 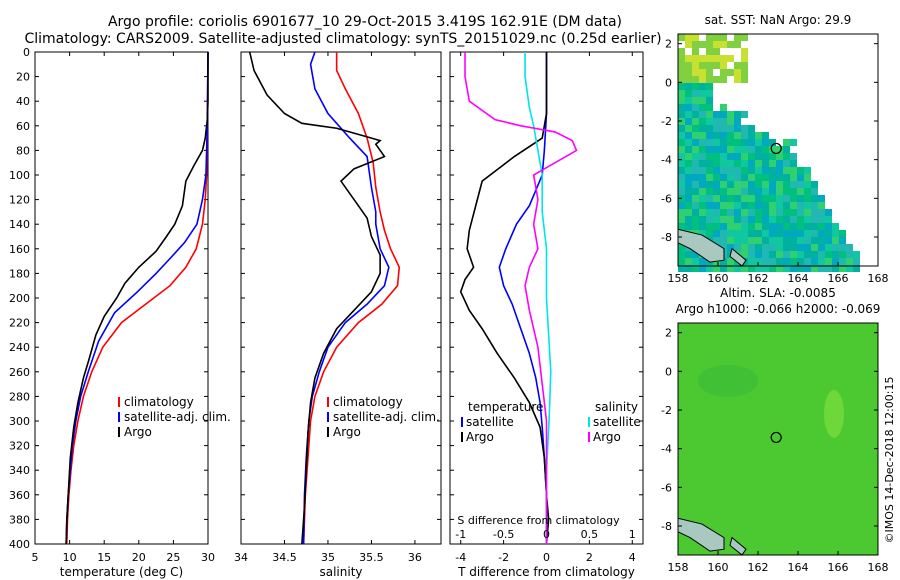 I want to click on map-subtitle: Argo h1000: -0.066 h2000: -0.069, so click(x=778, y=309).